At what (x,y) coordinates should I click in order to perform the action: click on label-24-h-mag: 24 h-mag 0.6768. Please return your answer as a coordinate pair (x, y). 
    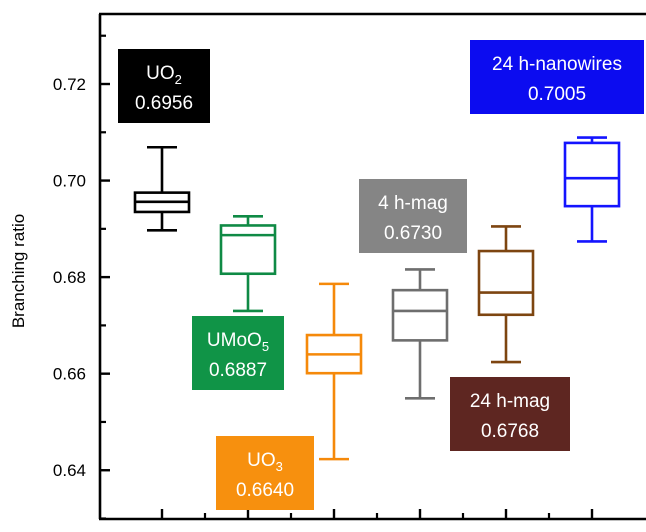
    Looking at the image, I should click on (510, 414).